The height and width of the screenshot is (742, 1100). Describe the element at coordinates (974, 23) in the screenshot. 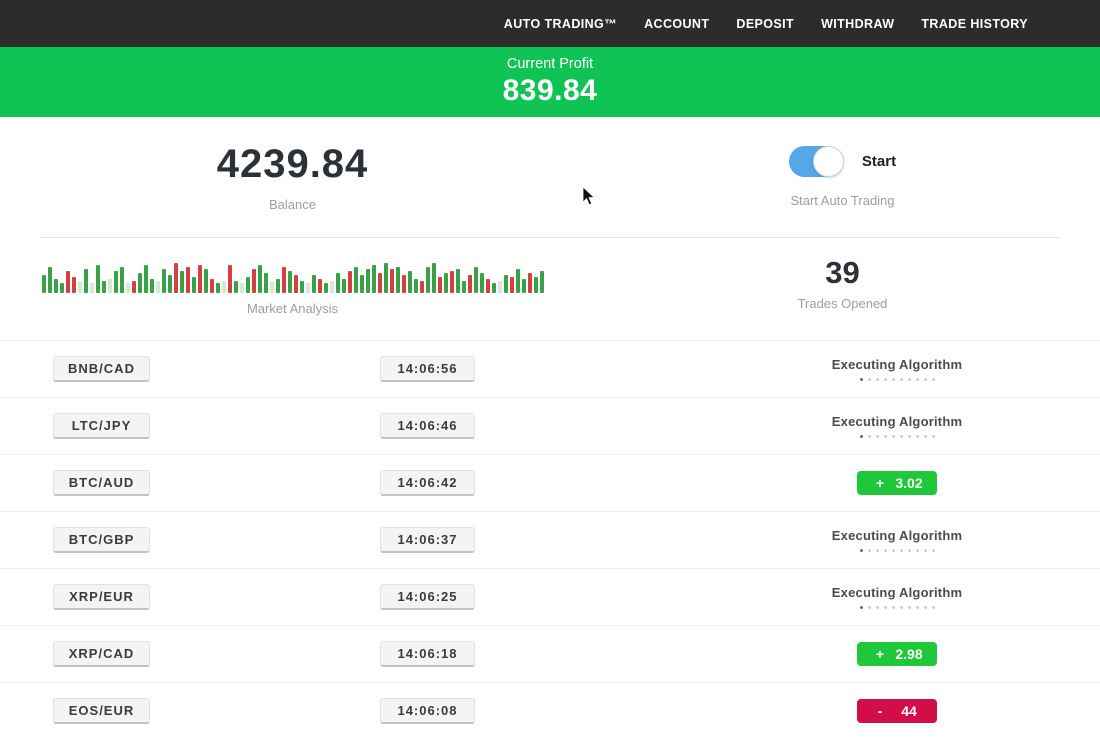

I see `nav-item-trade-history: TRADE HISTORY` at that location.